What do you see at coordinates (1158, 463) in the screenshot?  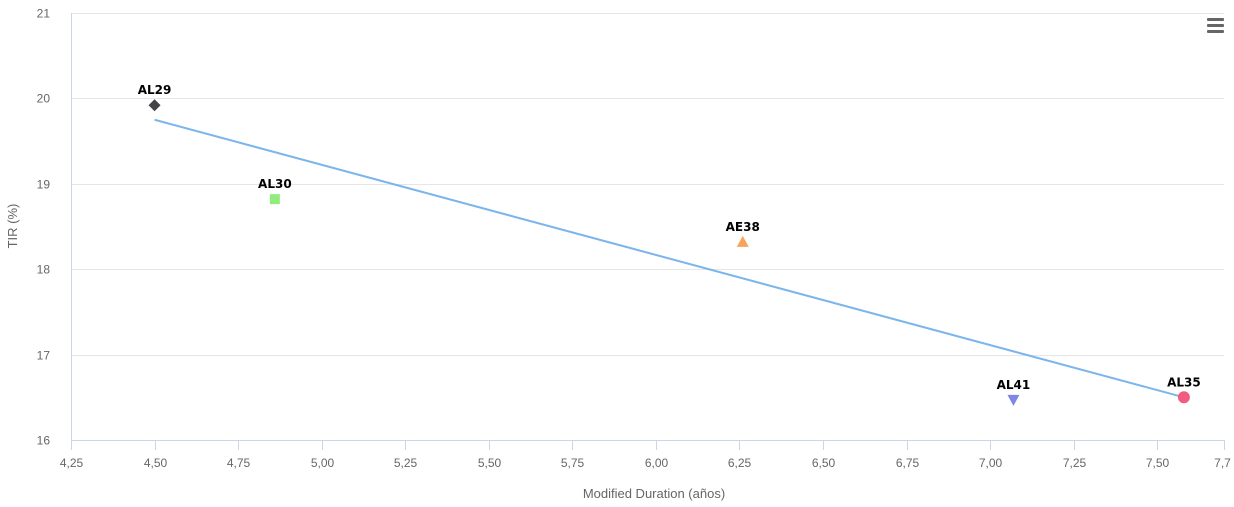 I see `x-tick-label: 7,50` at bounding box center [1158, 463].